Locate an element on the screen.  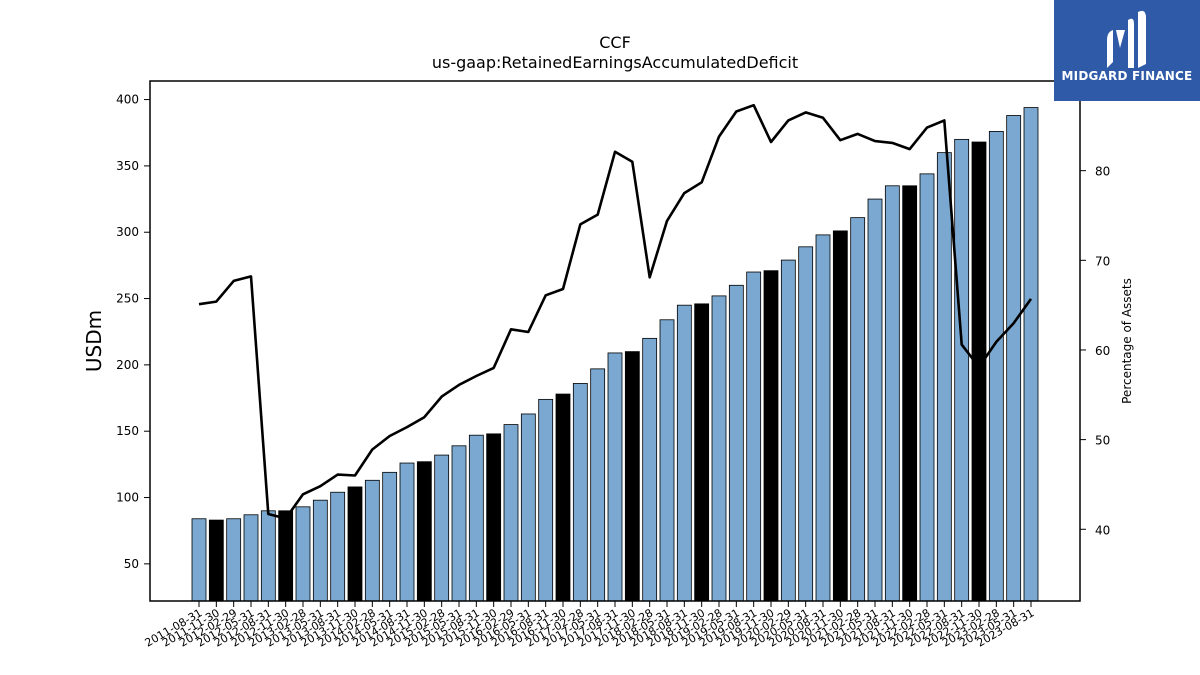
y-tick-label: 200 is located at coordinates (127, 365).